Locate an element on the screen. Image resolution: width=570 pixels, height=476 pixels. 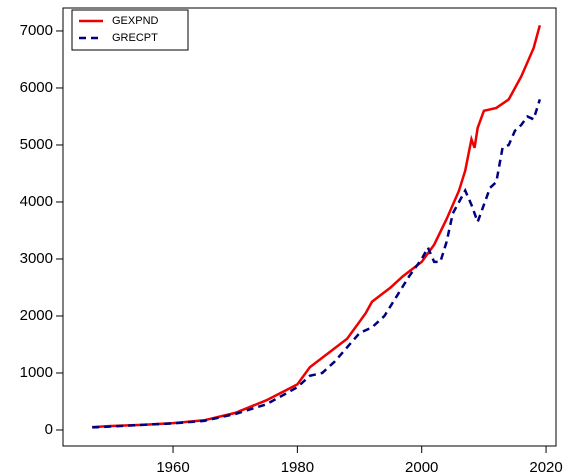
y-tick-label: 2000 is located at coordinates (36, 315).